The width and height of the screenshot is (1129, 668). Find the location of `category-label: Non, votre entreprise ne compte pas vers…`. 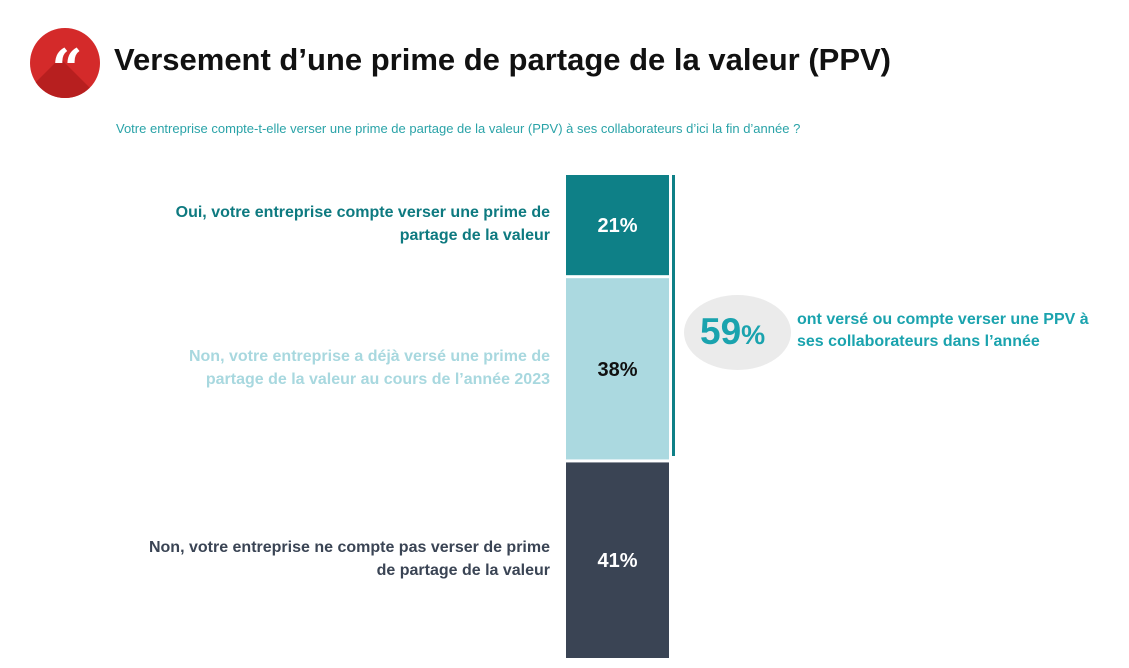

category-label: Non, votre entreprise ne compte pas vers… is located at coordinates (349, 559).